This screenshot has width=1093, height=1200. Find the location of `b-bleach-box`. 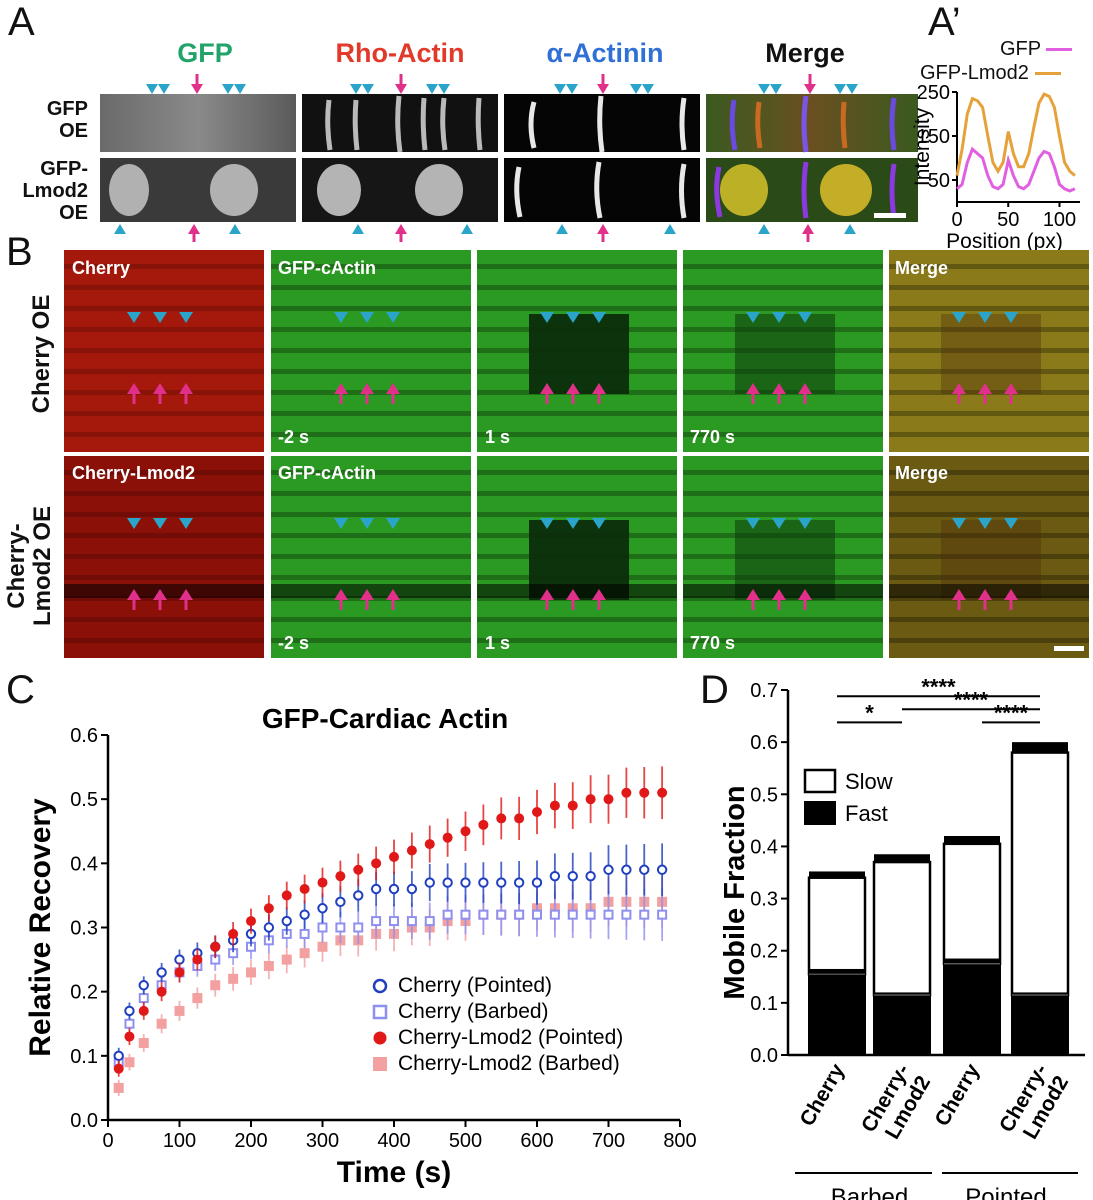

b-bleach-box is located at coordinates (579, 354).